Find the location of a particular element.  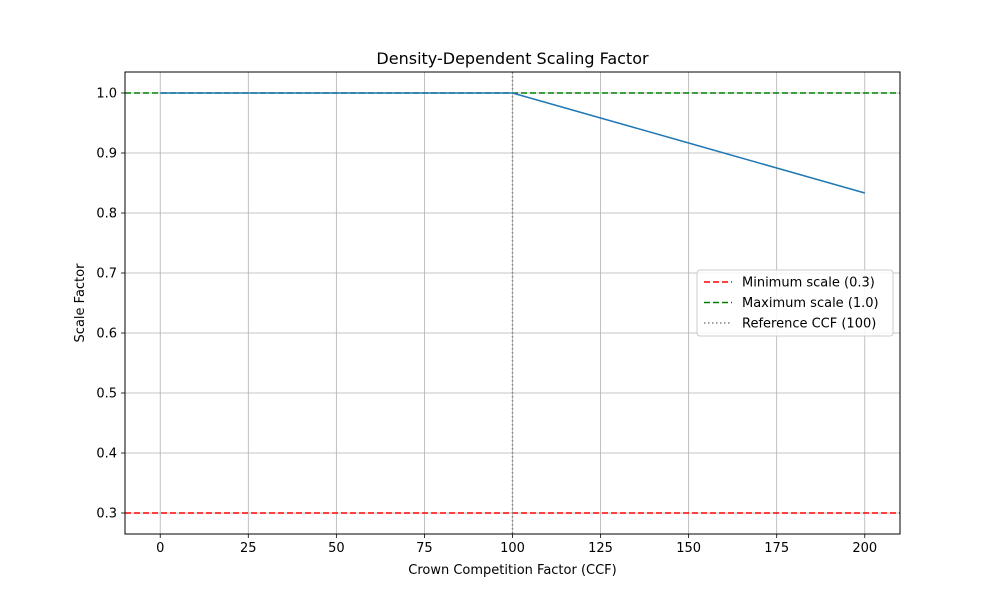

y-tick-label: 0.6 is located at coordinates (106, 334).